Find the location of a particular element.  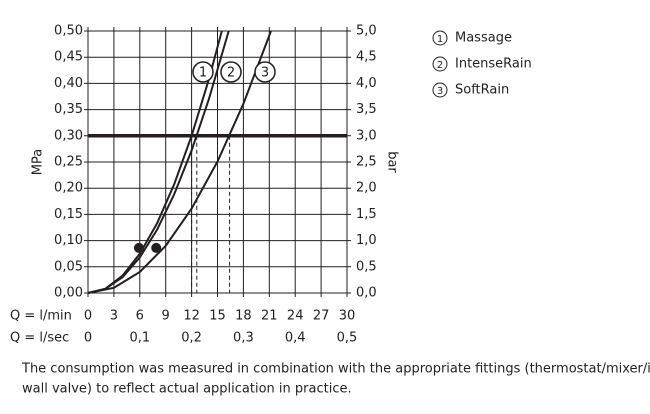

curve-label: 3 is located at coordinates (265, 73).